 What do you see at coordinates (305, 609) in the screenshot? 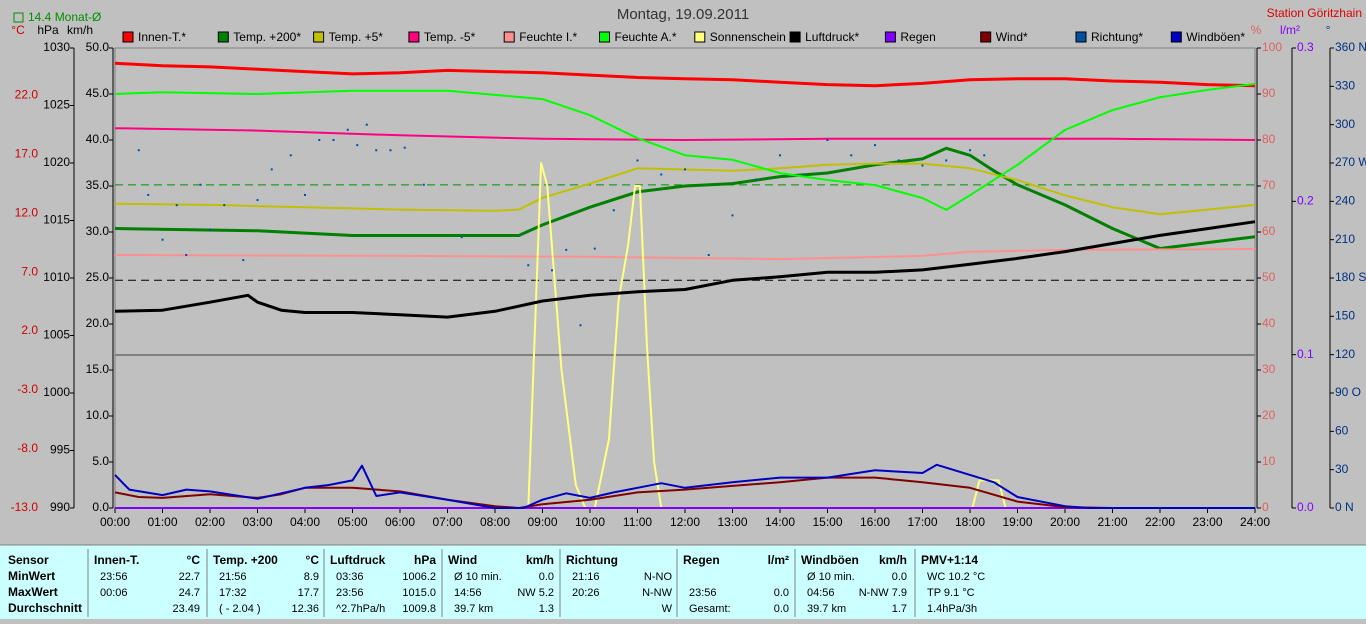
I see `table-cell: 12.36` at bounding box center [305, 609].